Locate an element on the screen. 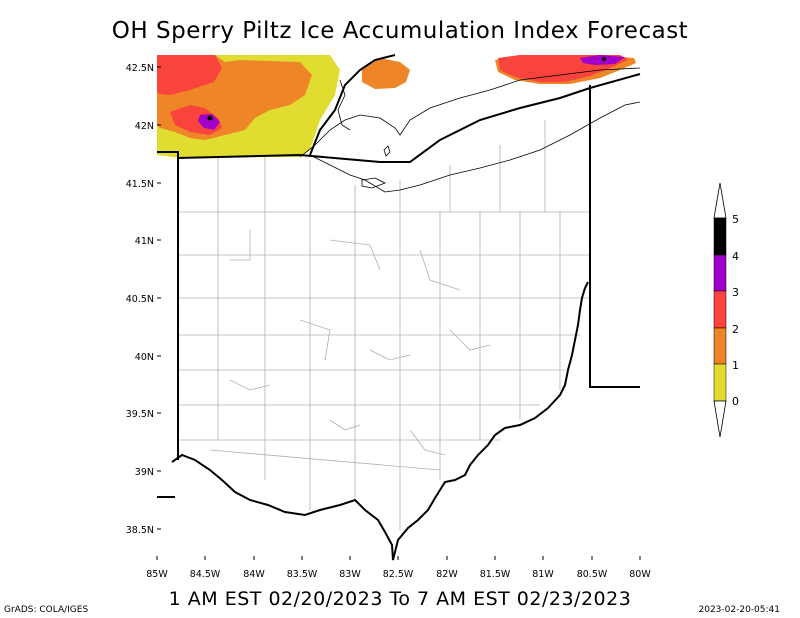  colorbar-bottom-arrow is located at coordinates (720, 419).